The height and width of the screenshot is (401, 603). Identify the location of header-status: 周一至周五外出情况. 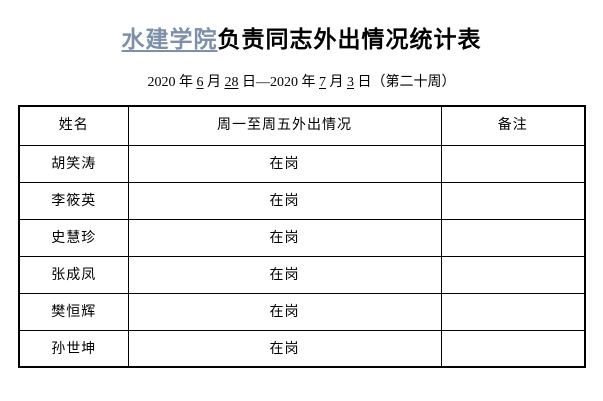
(284, 125).